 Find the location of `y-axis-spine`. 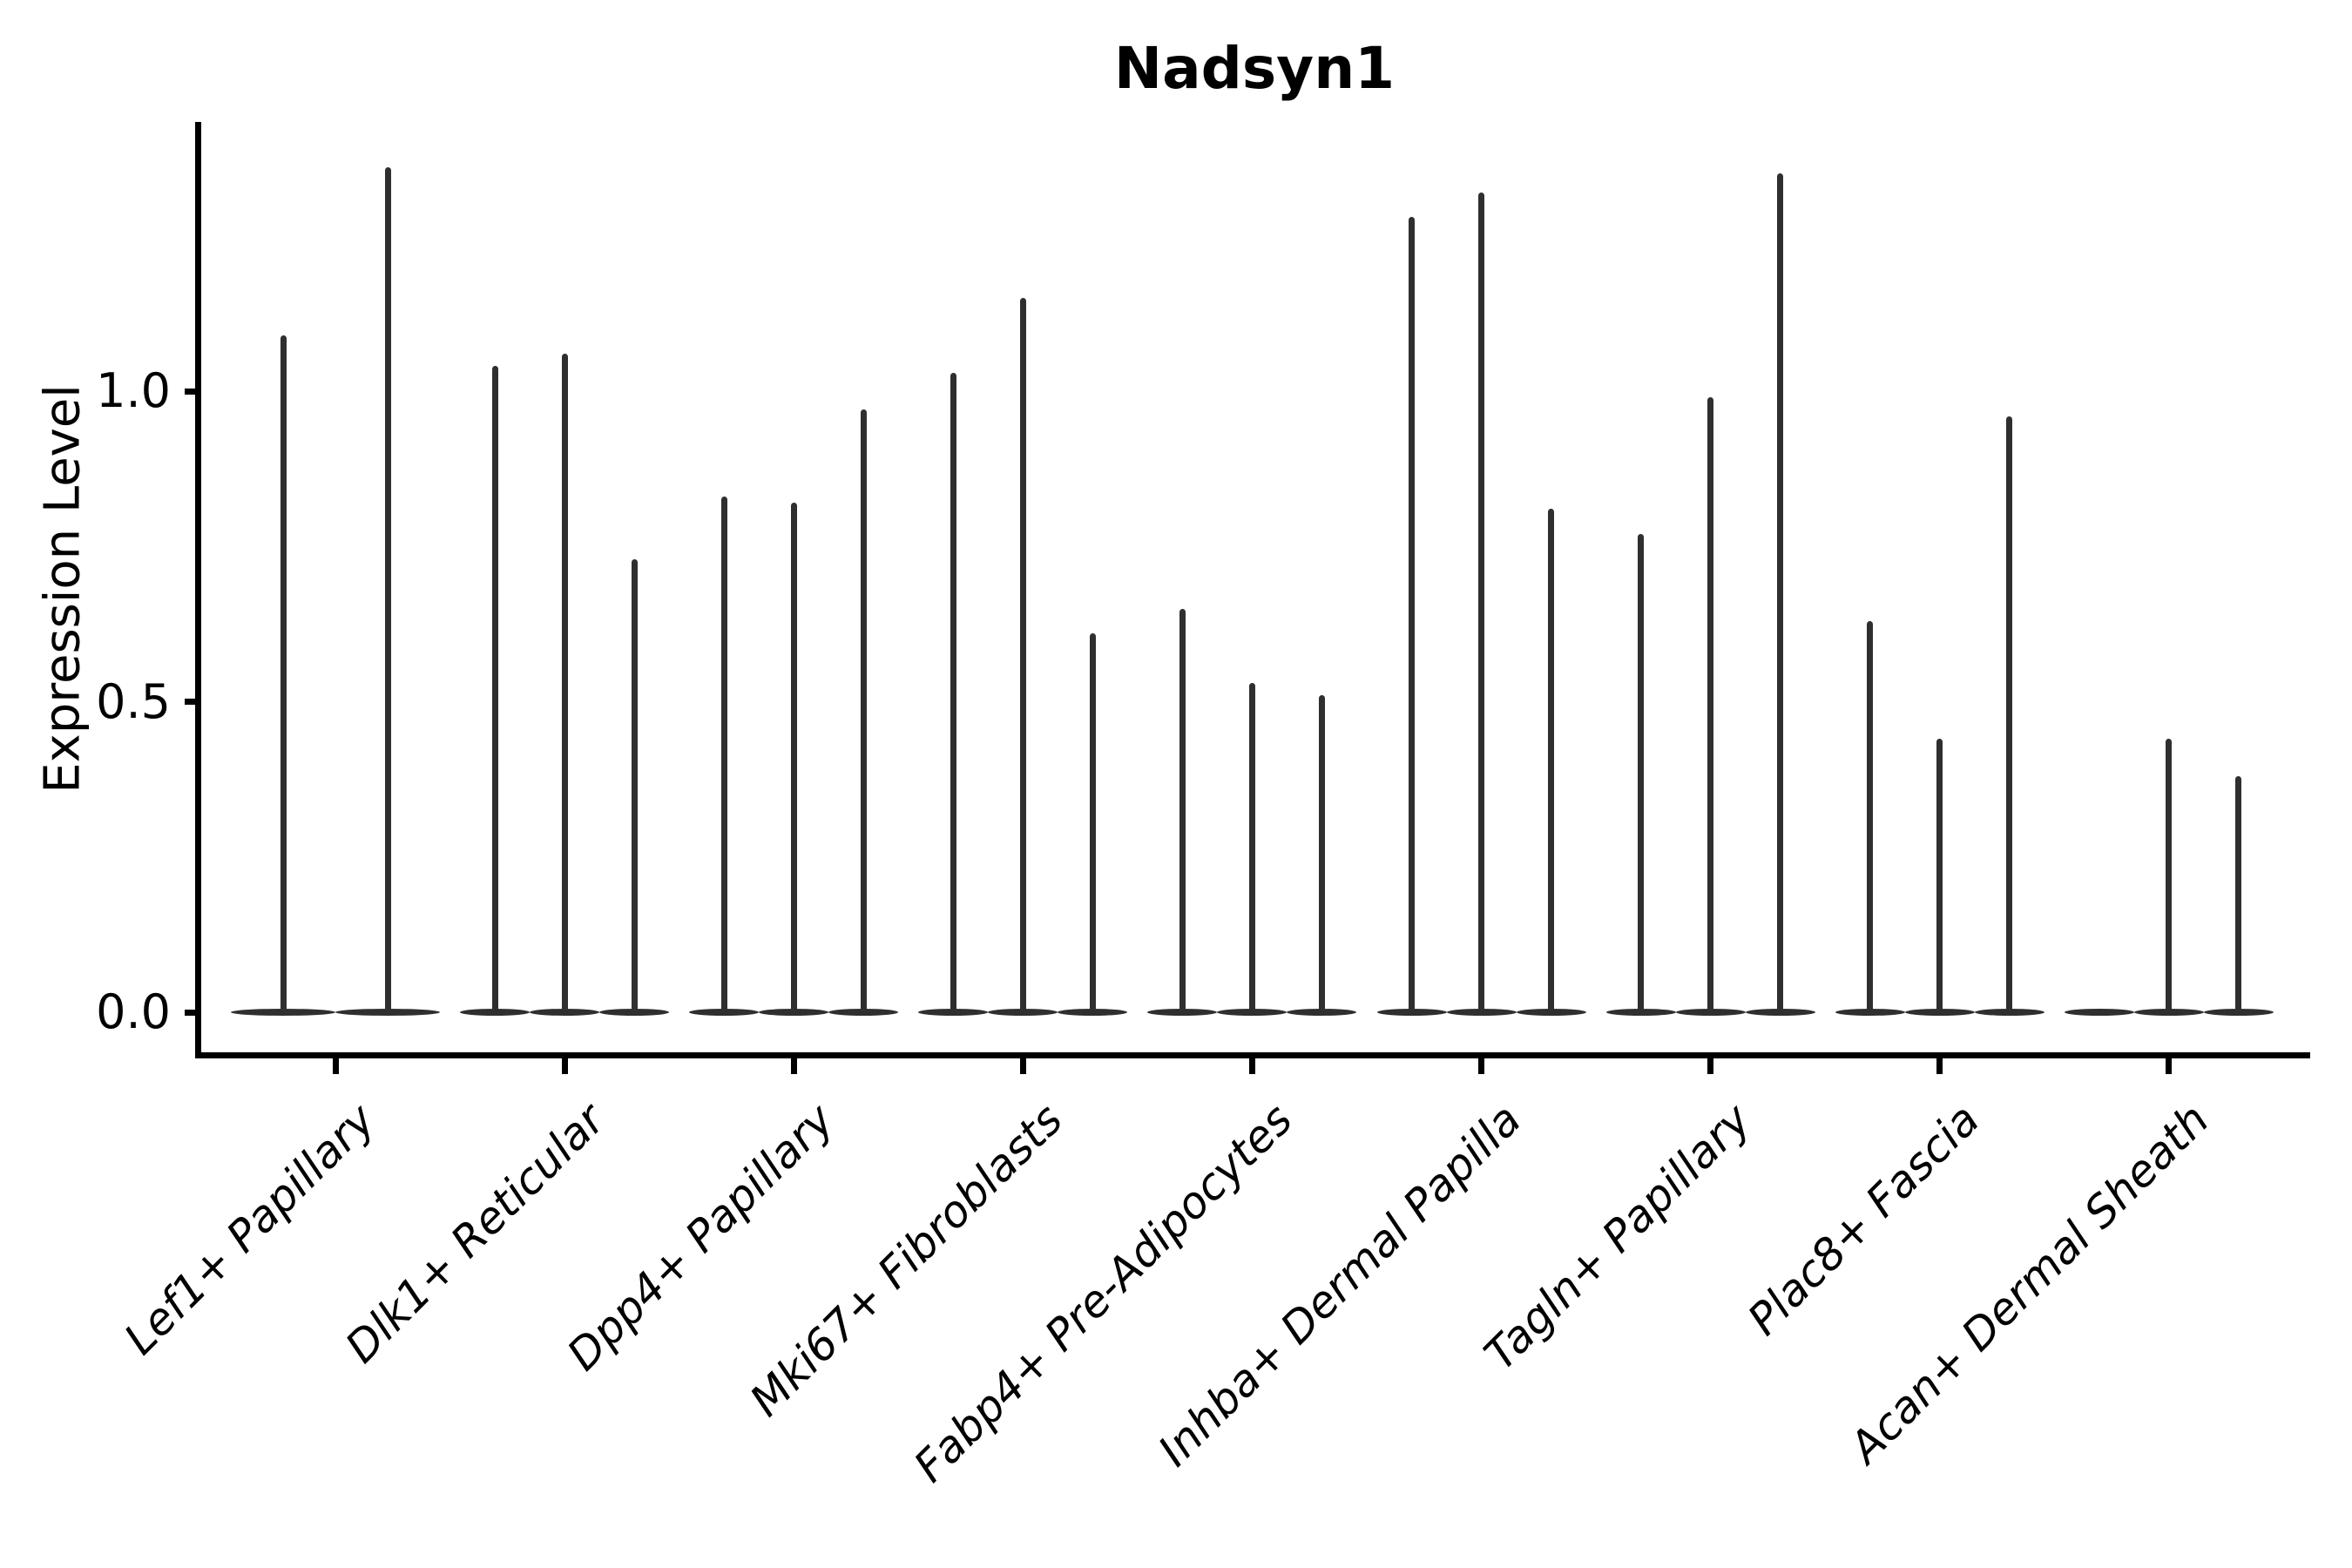

y-axis-spine is located at coordinates (198, 590).